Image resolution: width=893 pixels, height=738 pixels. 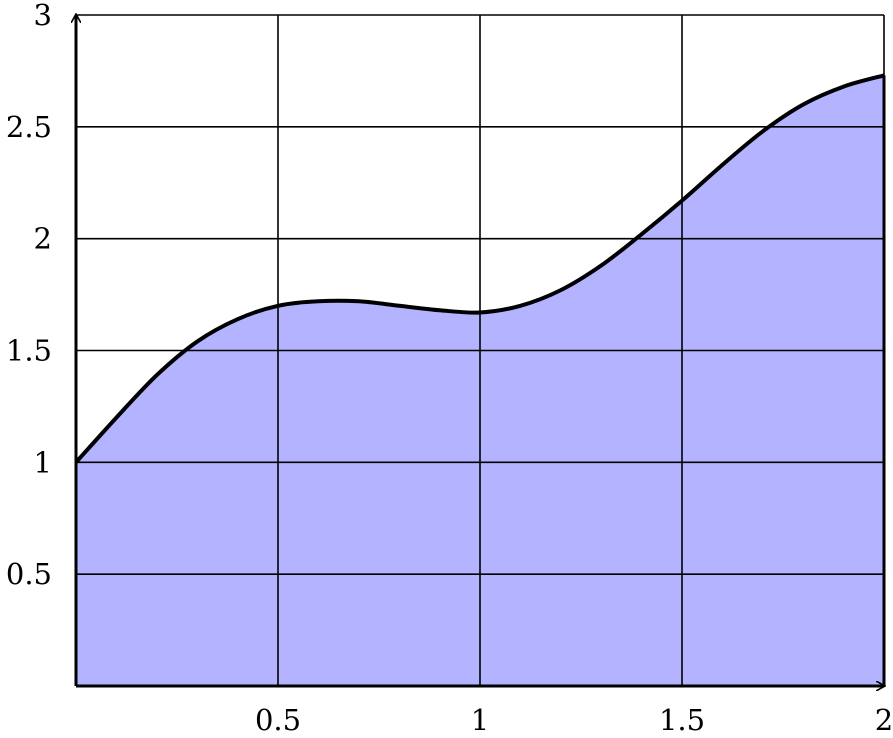 I want to click on y-tick-label: 1.5, so click(x=29, y=351).